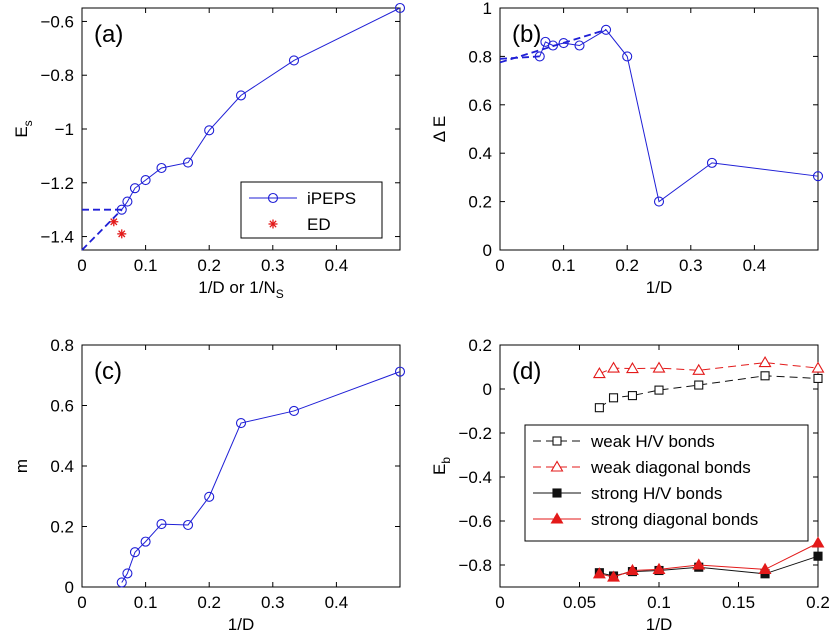 This screenshot has width=830, height=636. I want to click on series-gap, so click(679, 115).